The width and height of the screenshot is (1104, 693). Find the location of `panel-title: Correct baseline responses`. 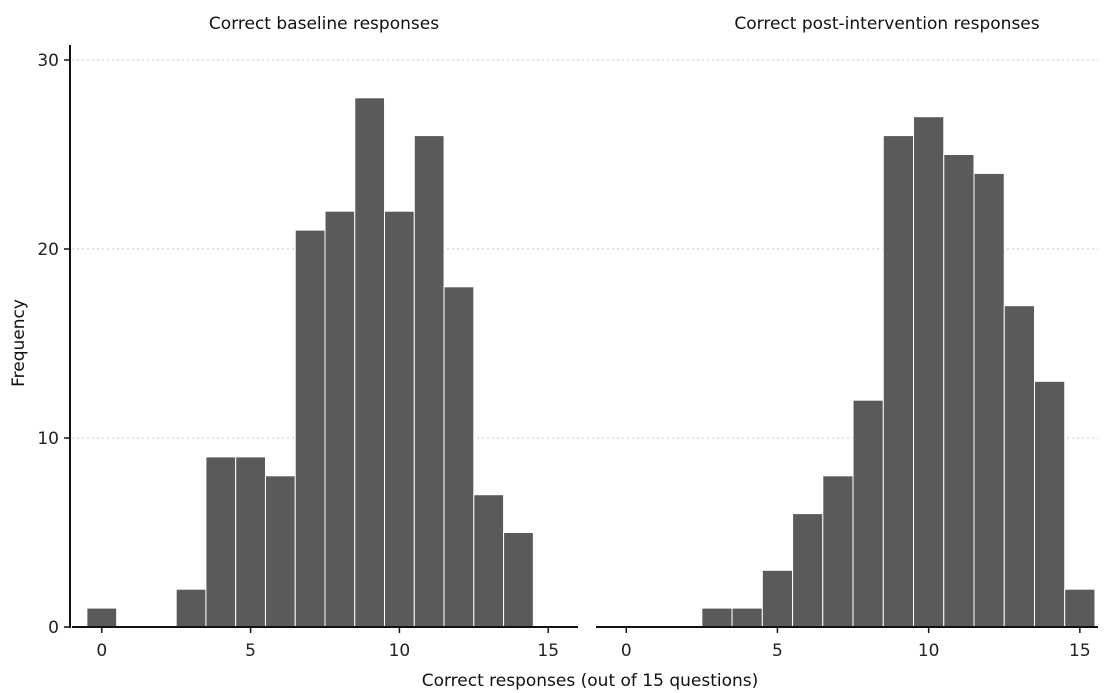

panel-title: Correct baseline responses is located at coordinates (324, 24).